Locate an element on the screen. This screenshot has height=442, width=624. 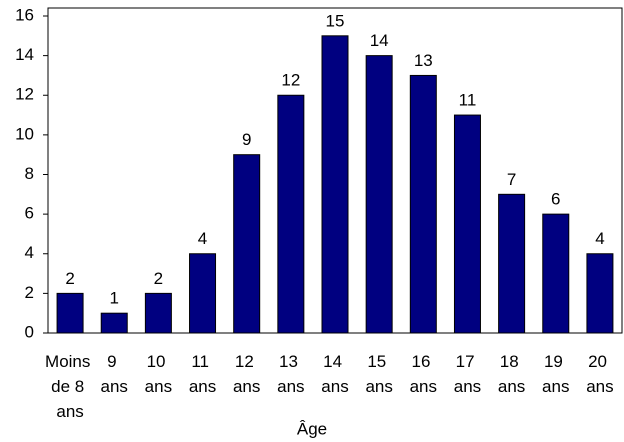
y-tick-label: 0 is located at coordinates (29, 331).